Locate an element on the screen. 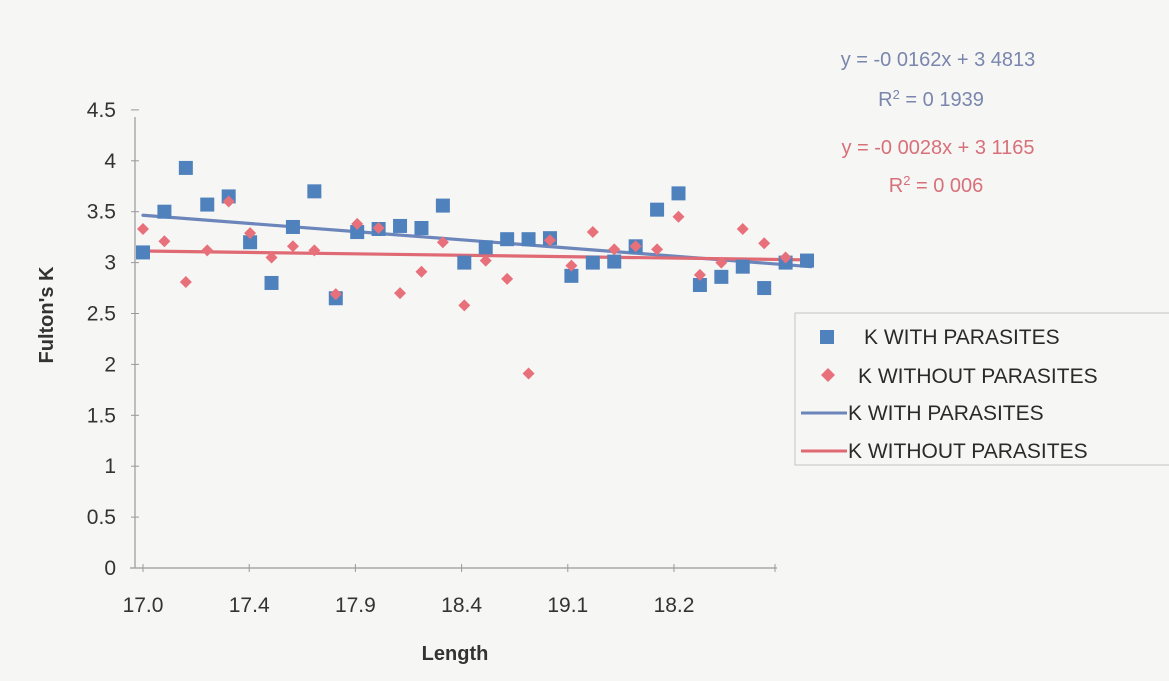 This screenshot has width=1169, height=681. r2-with-parasites-superscript: 2 is located at coordinates (896, 94).